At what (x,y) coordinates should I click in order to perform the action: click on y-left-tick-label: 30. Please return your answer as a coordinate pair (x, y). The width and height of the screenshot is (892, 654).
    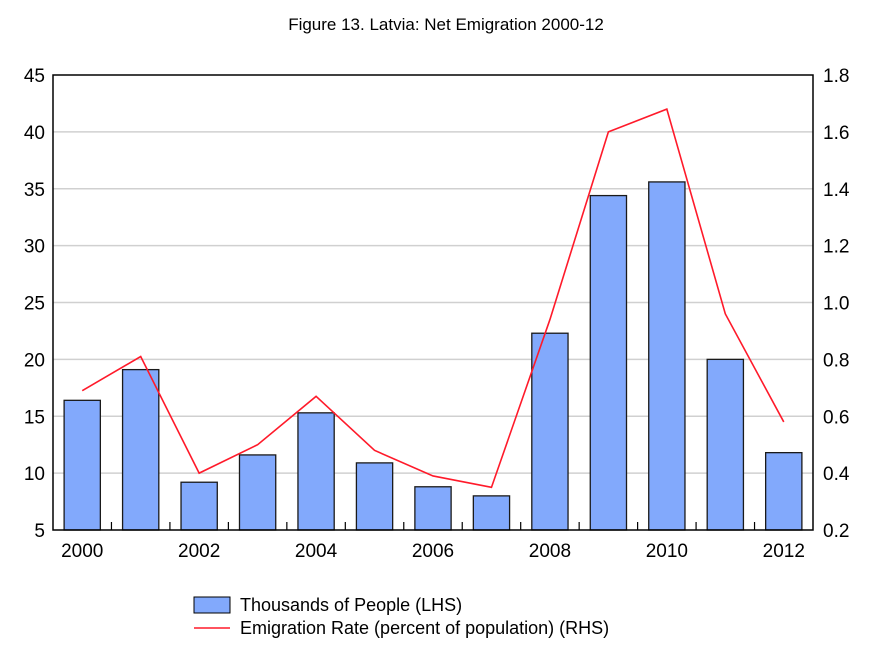
    Looking at the image, I should click on (34, 247).